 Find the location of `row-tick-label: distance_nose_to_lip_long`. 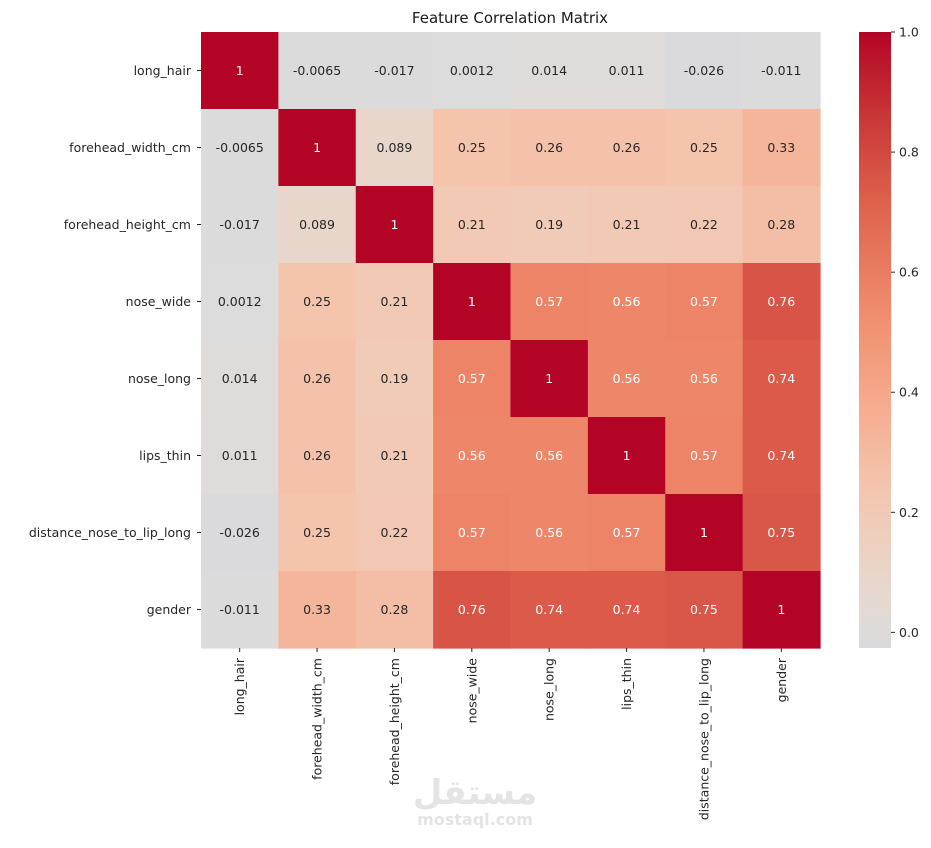

row-tick-label: distance_nose_to_lip_long is located at coordinates (110, 532).